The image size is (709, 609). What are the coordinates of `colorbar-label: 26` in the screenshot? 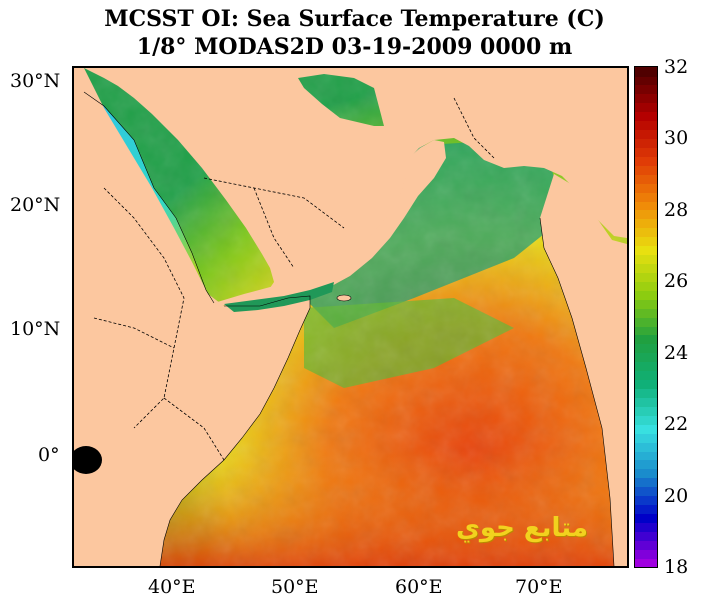 It's located at (676, 281).